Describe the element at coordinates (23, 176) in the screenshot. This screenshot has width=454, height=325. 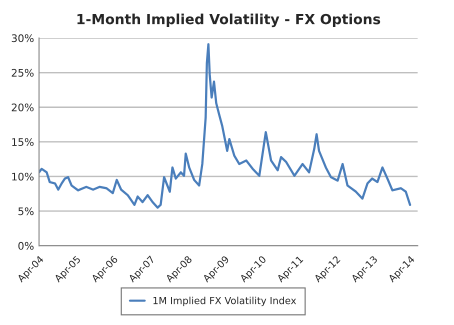
I see `y-tick-label: 10%` at that location.